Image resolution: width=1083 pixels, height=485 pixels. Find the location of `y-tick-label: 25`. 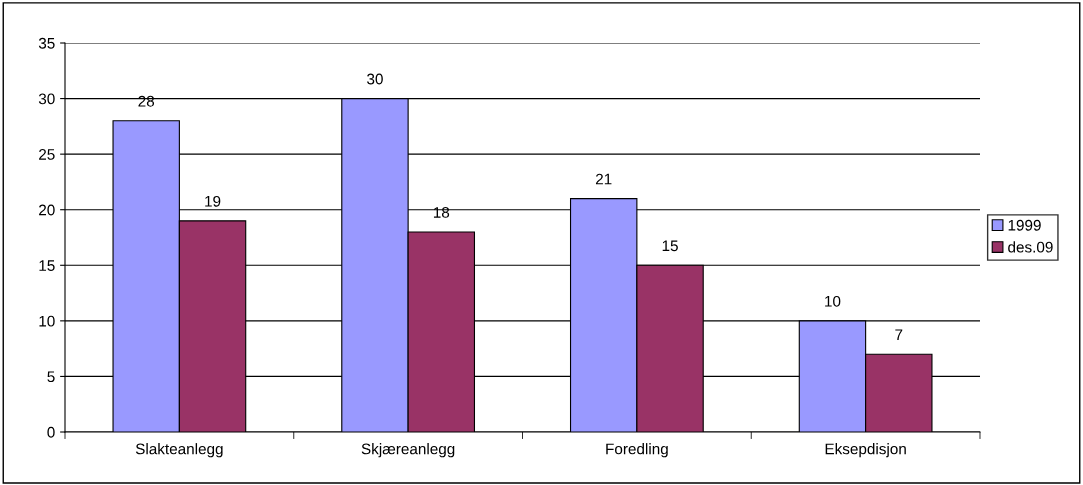

y-tick-label: 25 is located at coordinates (47, 154).